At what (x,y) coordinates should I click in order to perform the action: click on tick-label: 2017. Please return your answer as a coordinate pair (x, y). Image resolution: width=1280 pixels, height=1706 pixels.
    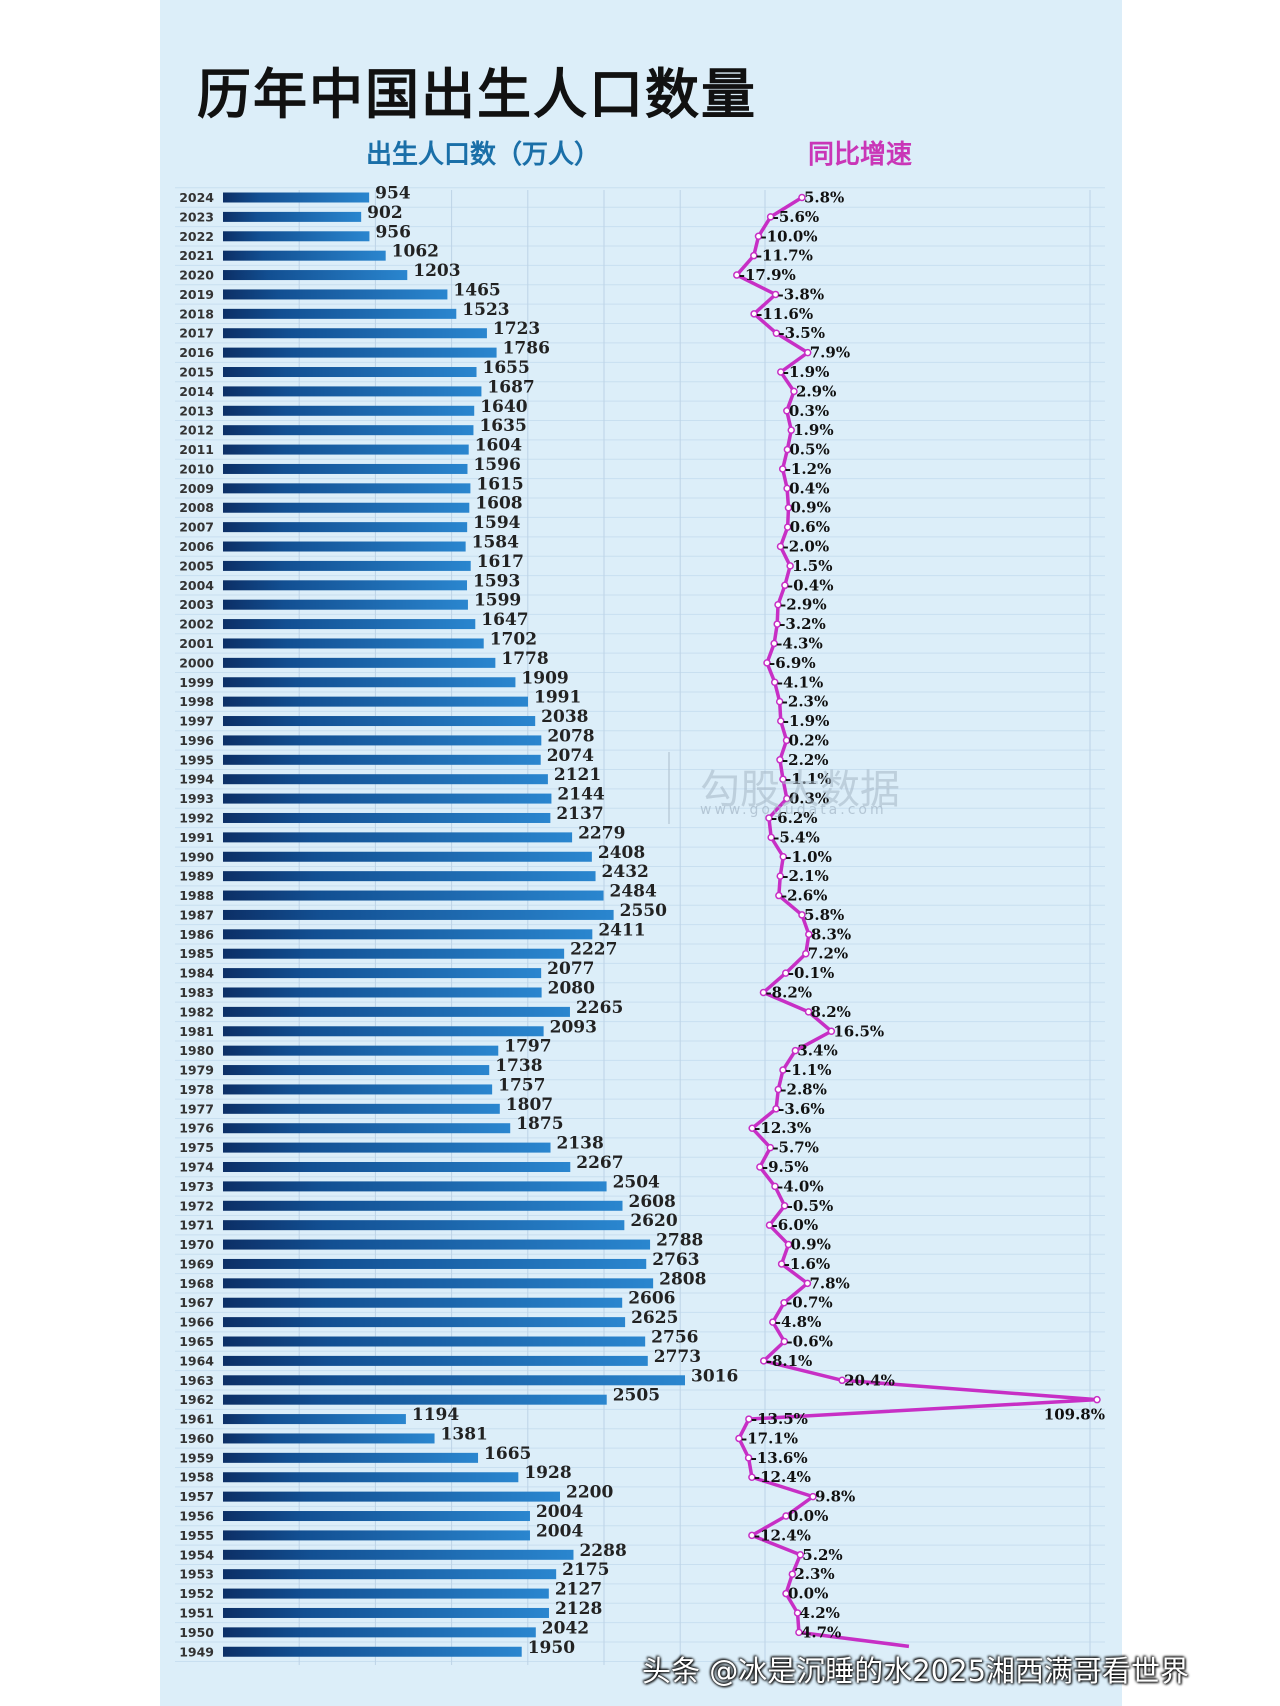
    Looking at the image, I should click on (196, 333).